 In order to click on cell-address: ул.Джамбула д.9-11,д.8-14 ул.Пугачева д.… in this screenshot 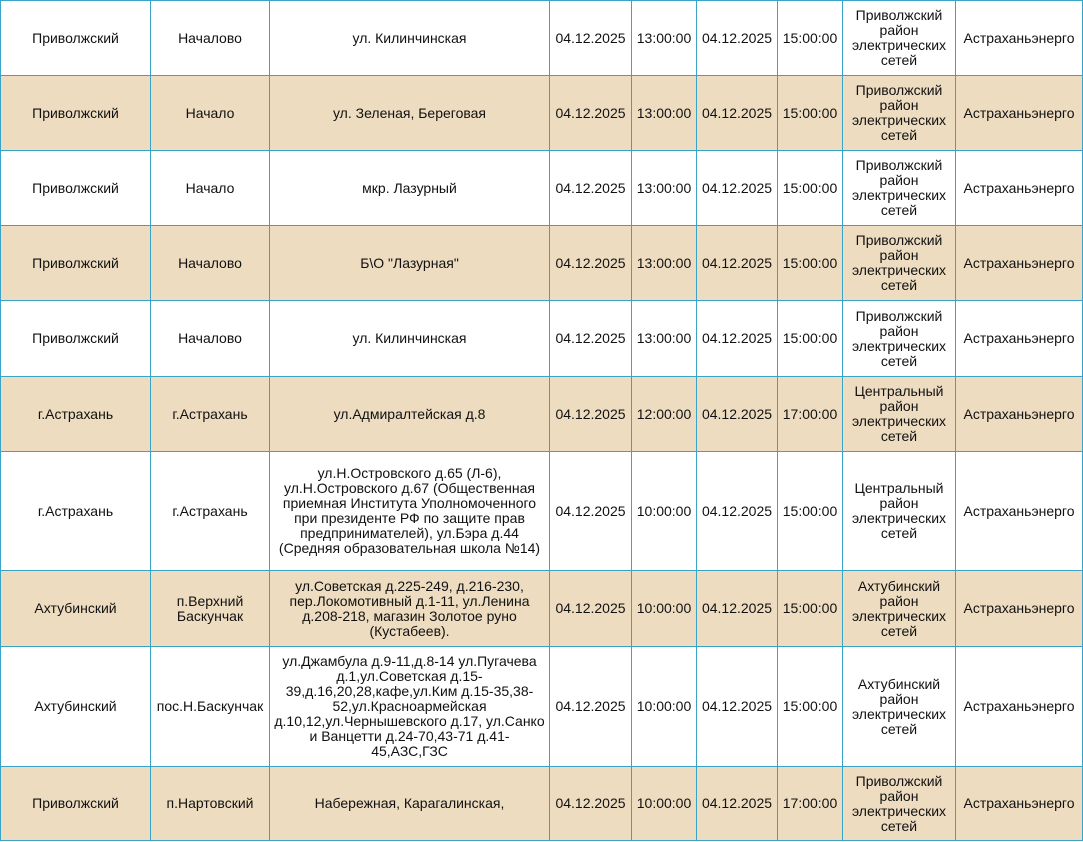, I will do `click(409, 706)`.